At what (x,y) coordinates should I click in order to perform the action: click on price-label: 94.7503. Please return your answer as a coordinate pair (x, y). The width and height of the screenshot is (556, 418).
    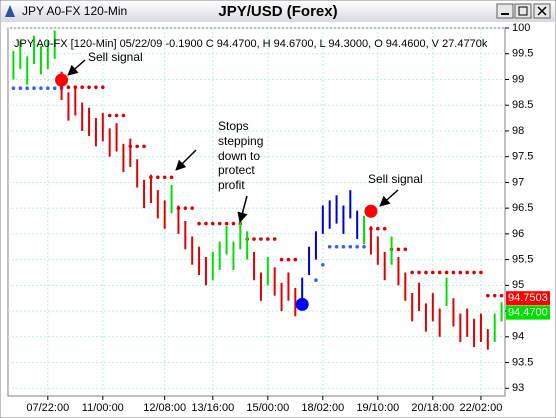
    Looking at the image, I should click on (528, 298).